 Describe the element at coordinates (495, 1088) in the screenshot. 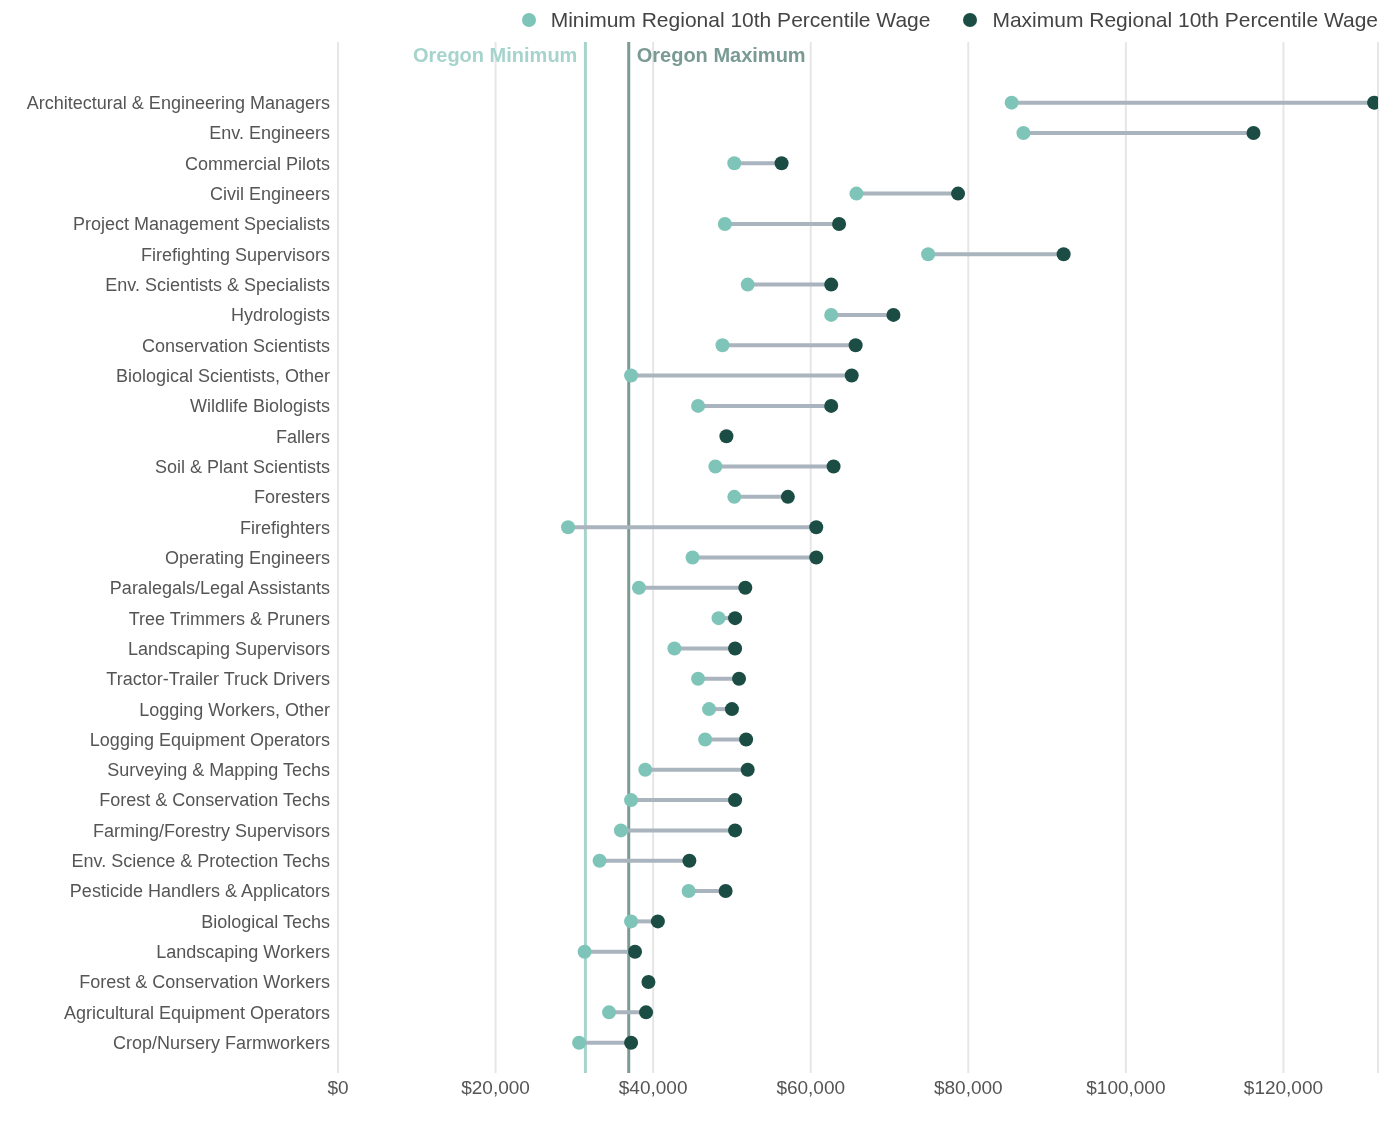

I see `x-tick-label: $20,000` at that location.